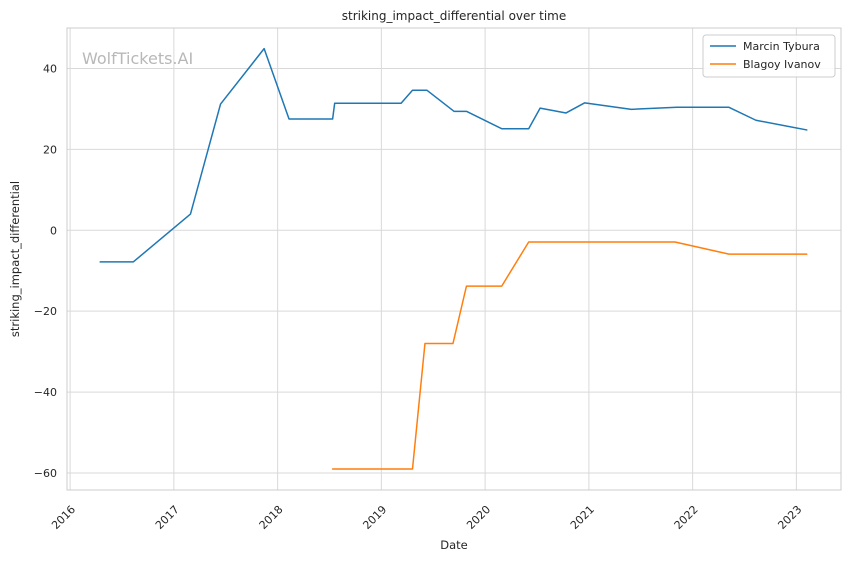 This screenshot has width=850, height=561. I want to click on legend-label: Blagoy Ivanov, so click(782, 64).